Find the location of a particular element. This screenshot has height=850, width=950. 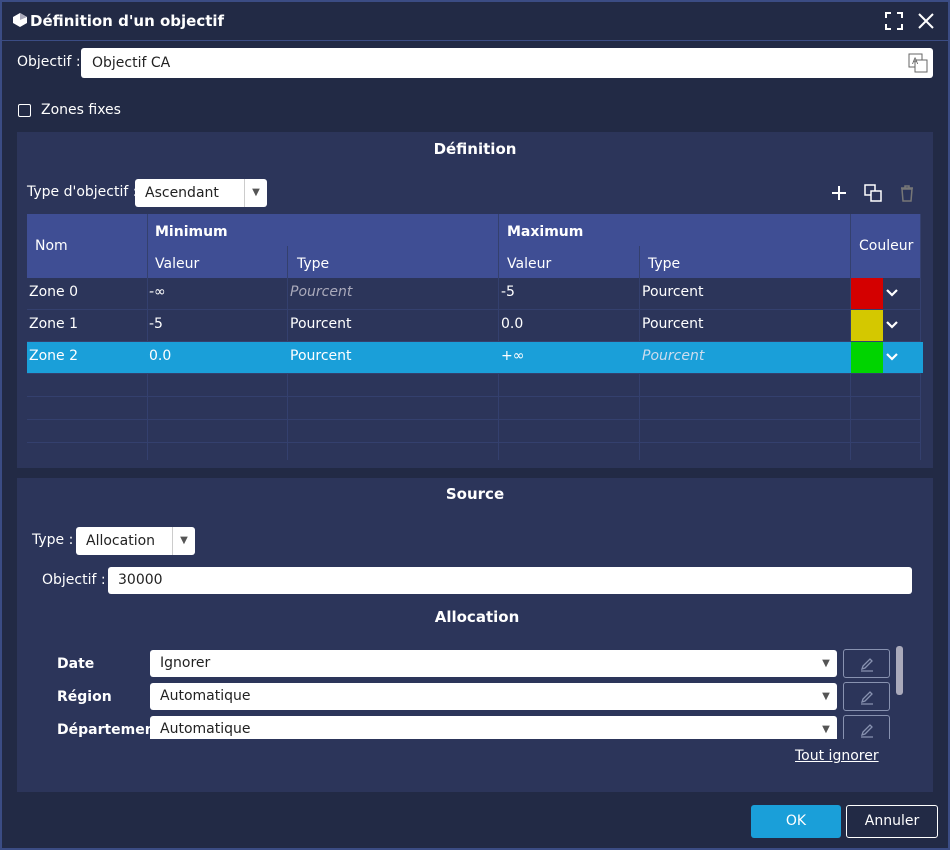

table-header is located at coordinates (474, 246).